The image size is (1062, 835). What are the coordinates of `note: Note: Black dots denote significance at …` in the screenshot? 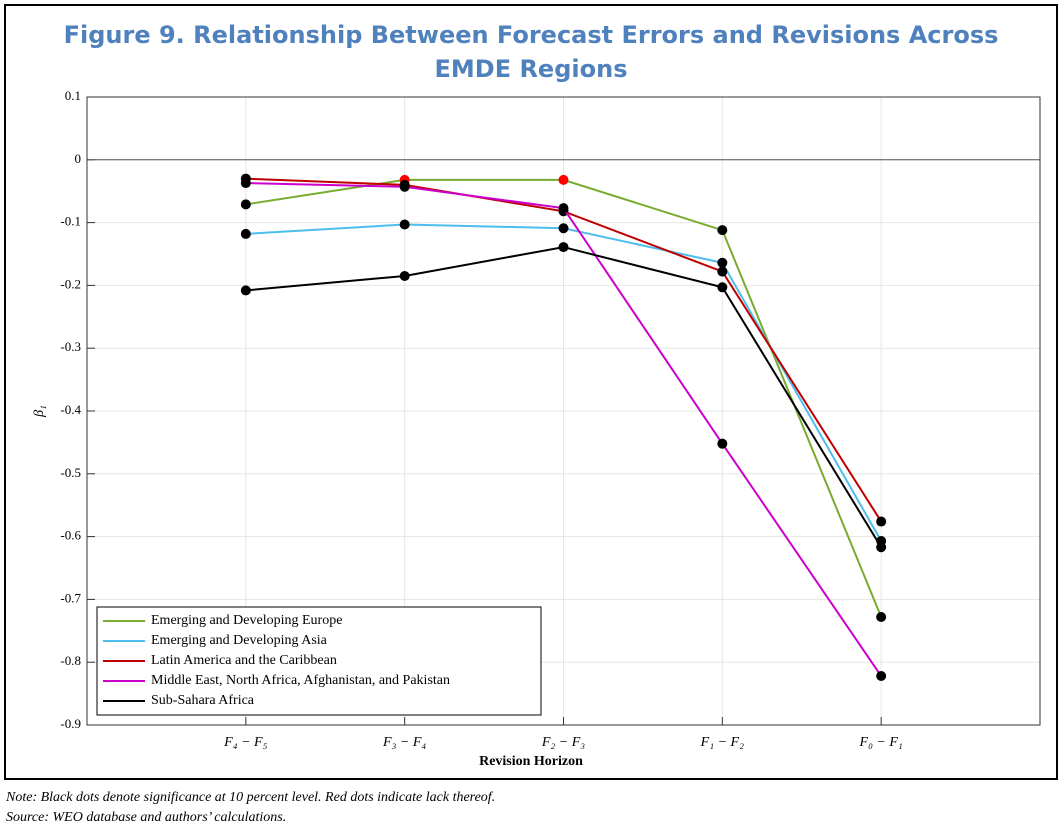 It's located at (251, 797).